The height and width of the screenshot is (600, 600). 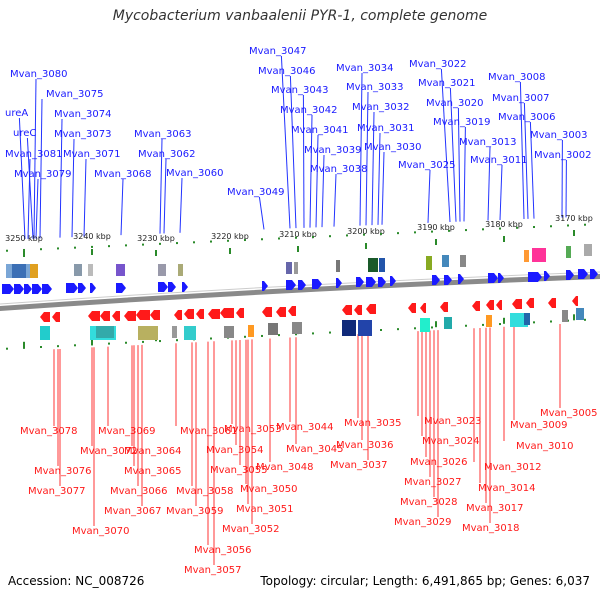 What do you see at coordinates (74, 94) in the screenshot?
I see `top-gene-label: Mvan_3075` at bounding box center [74, 94].